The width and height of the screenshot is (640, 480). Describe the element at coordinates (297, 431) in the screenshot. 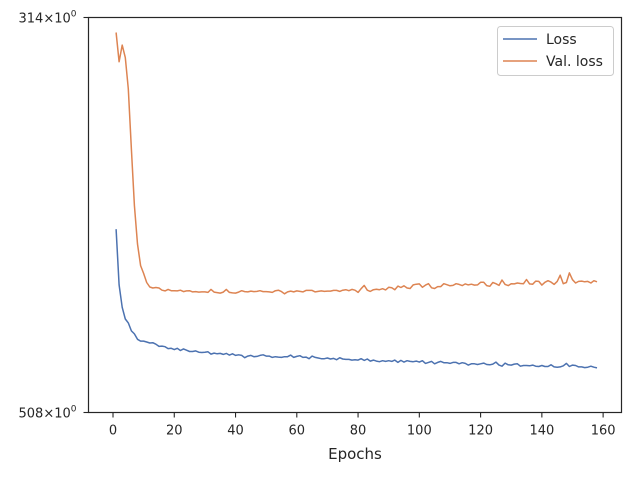

I see `x-tick-label: 60` at that location.